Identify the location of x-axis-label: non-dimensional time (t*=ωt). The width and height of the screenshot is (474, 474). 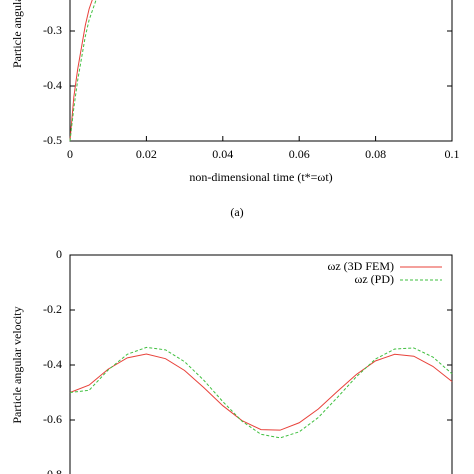
(260, 177).